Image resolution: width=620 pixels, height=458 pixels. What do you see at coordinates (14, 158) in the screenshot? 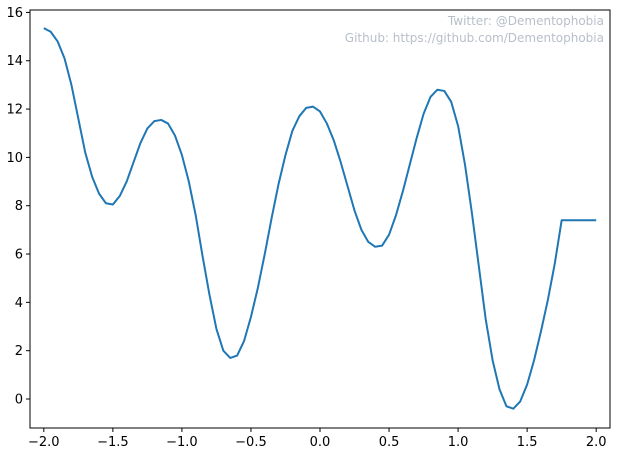
I see `y-tick-label: 10` at bounding box center [14, 158].